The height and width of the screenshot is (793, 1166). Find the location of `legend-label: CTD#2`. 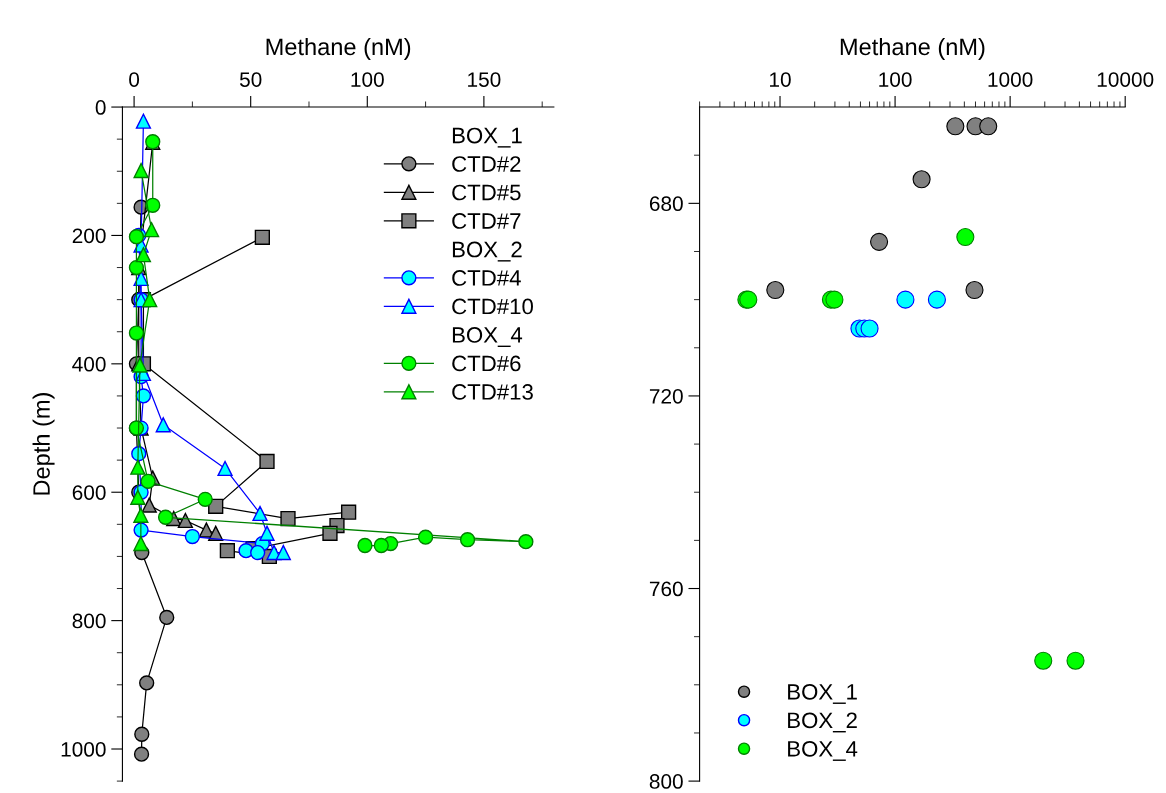

legend-label: CTD#2 is located at coordinates (486, 164).